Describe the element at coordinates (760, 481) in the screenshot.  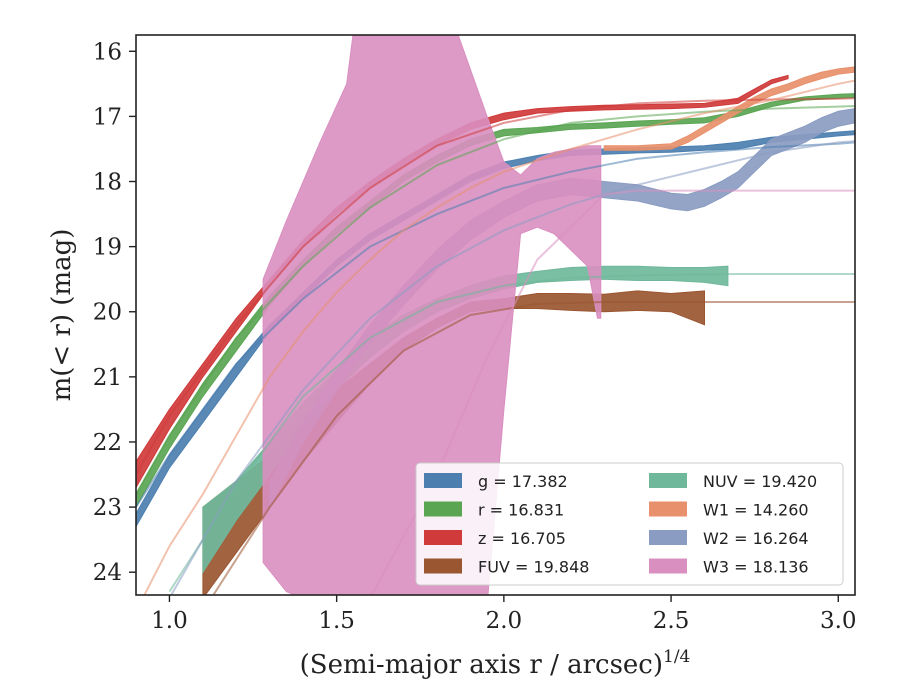
I see `legend-label-nuv: NUV = 19.420` at that location.